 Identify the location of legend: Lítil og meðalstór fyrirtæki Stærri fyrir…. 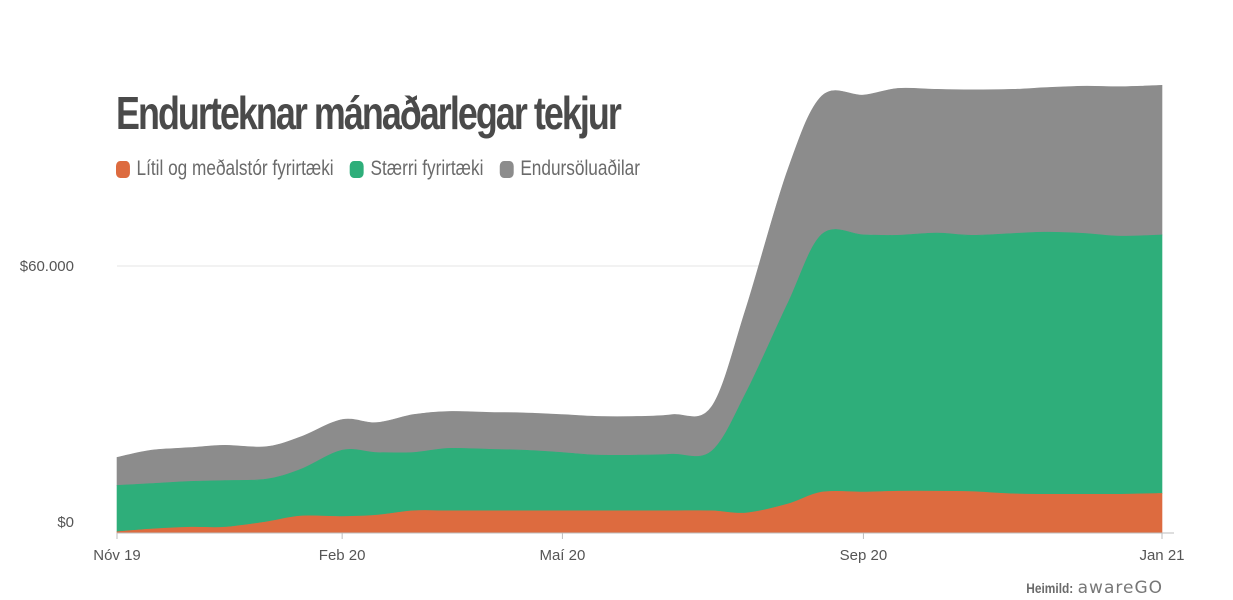
(386, 169).